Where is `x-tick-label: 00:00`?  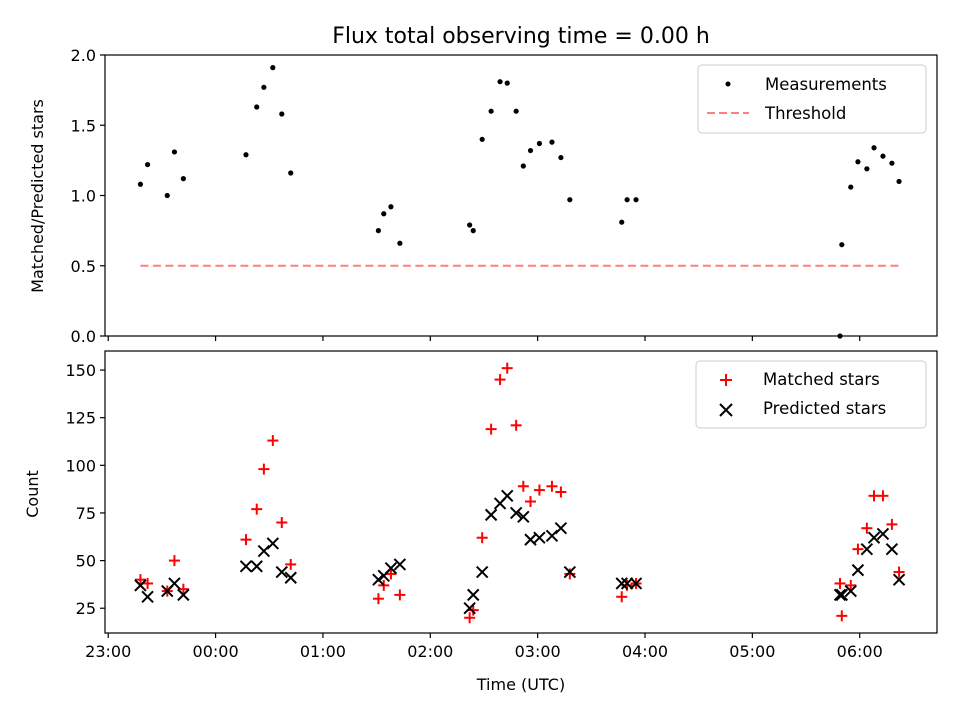 x-tick-label: 00:00 is located at coordinates (216, 651).